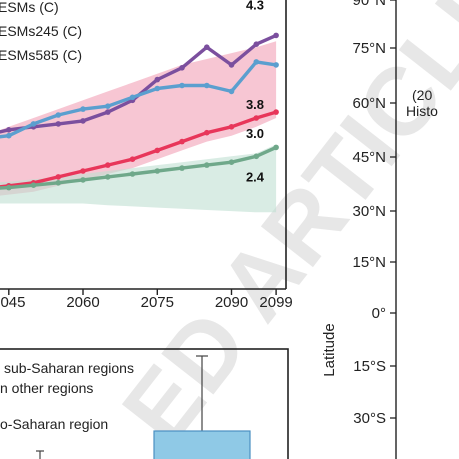 Image resolution: width=459 pixels, height=459 pixels. I want to click on lat-tick-label: 30°S, so click(369, 418).